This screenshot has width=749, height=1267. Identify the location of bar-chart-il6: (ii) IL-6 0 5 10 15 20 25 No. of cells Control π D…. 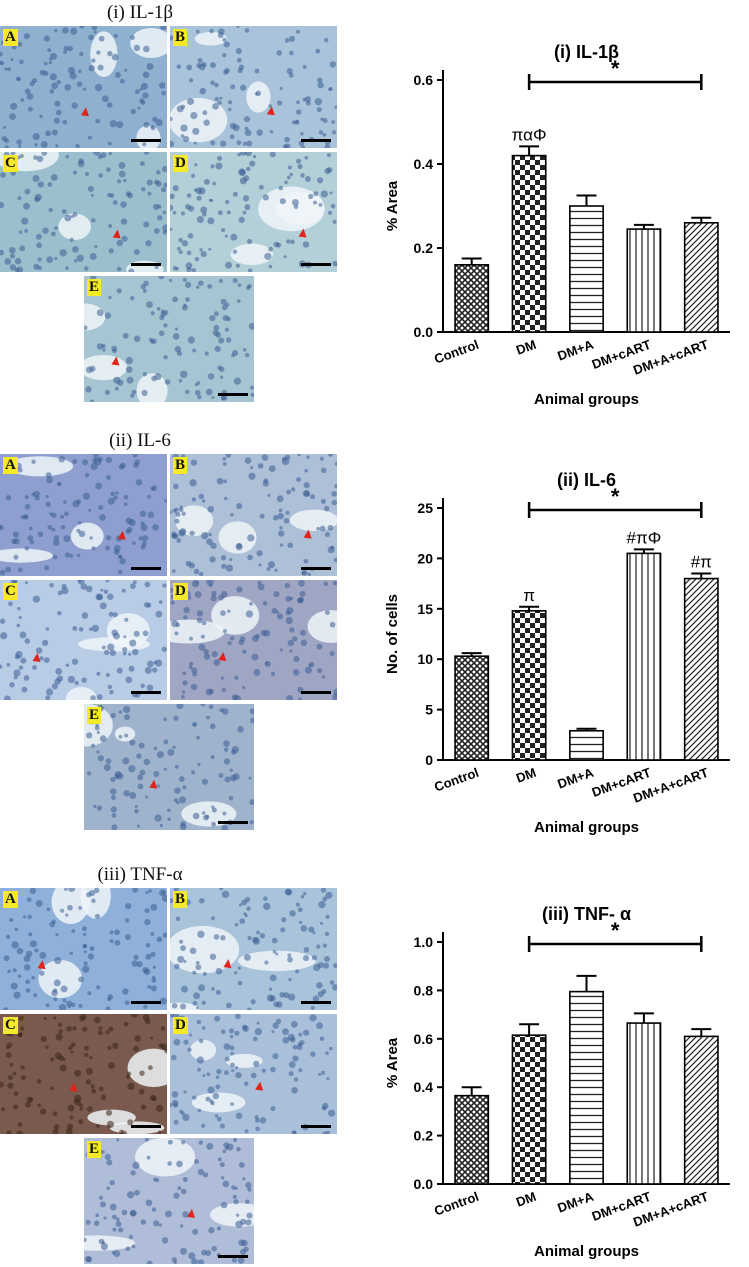
(560, 653).